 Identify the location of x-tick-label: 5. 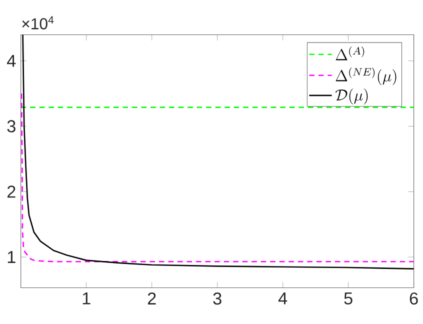
(348, 298).